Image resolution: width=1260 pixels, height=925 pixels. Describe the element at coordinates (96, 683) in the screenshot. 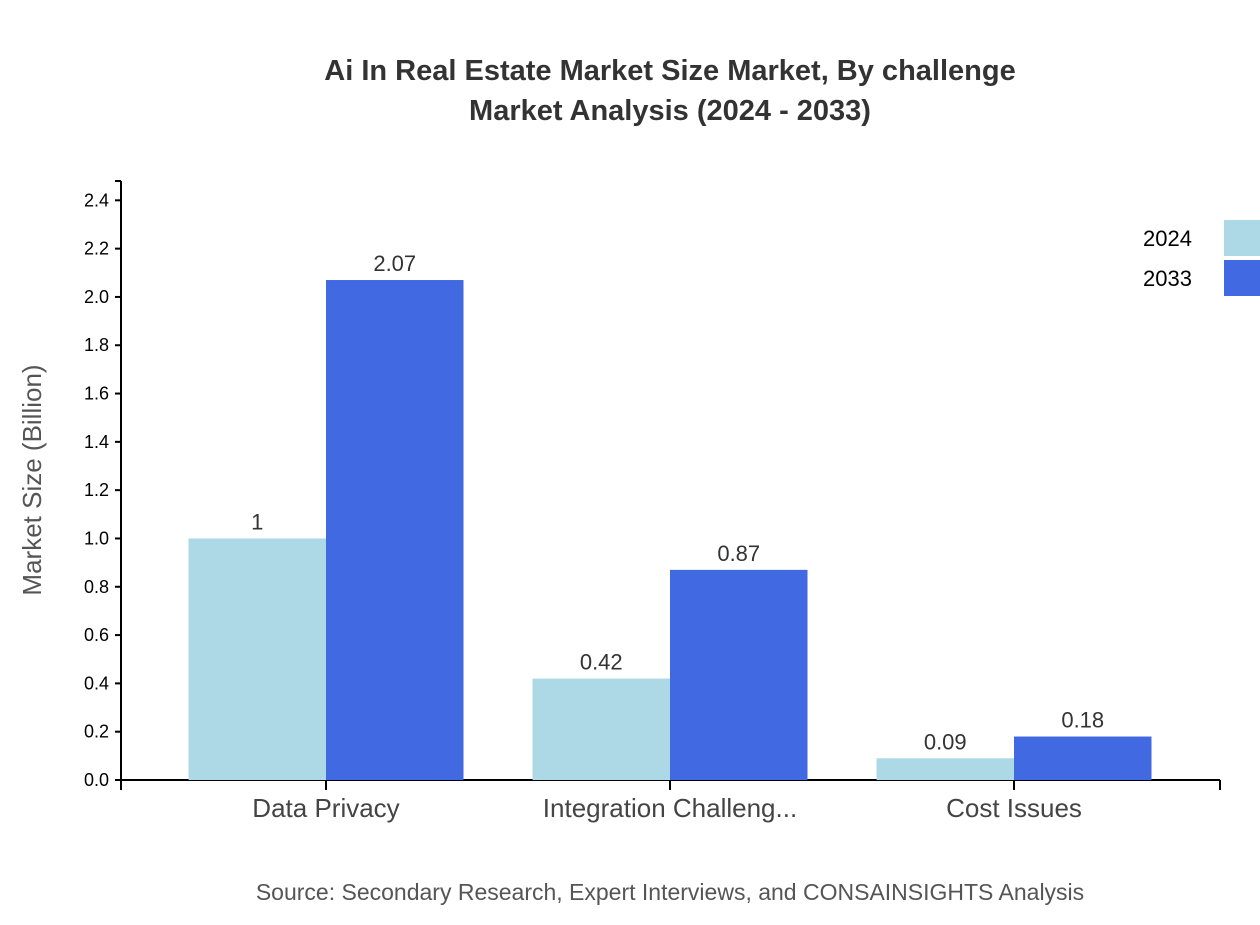

I see `y-tick-label: 0.4` at that location.